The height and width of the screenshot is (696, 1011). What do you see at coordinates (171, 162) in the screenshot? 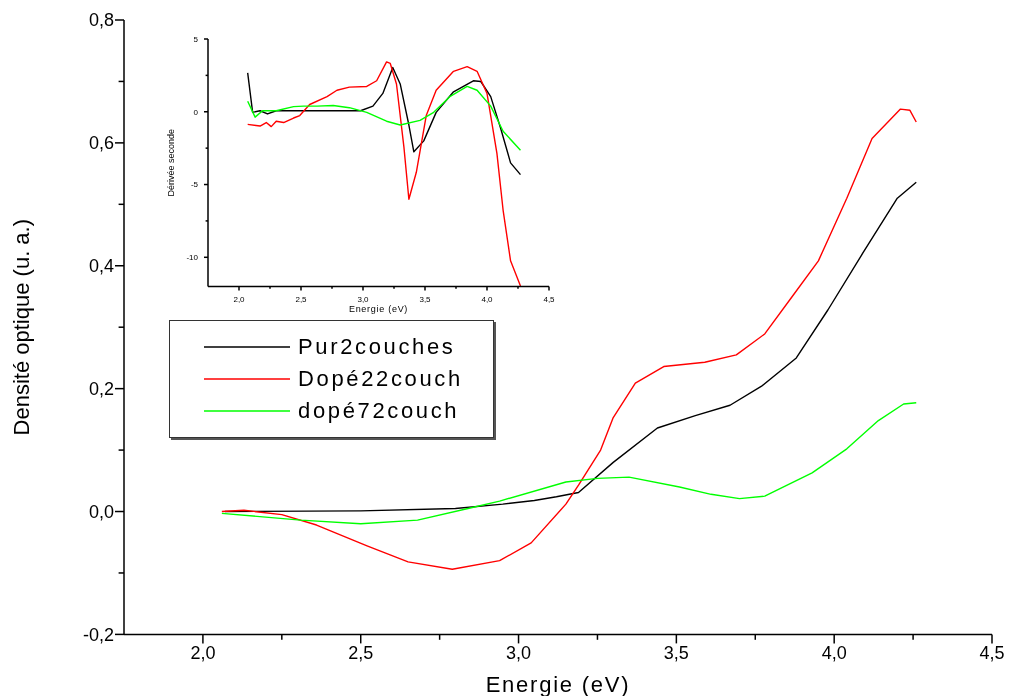
I see `y-axis-title: Dérivée seconde` at bounding box center [171, 162].